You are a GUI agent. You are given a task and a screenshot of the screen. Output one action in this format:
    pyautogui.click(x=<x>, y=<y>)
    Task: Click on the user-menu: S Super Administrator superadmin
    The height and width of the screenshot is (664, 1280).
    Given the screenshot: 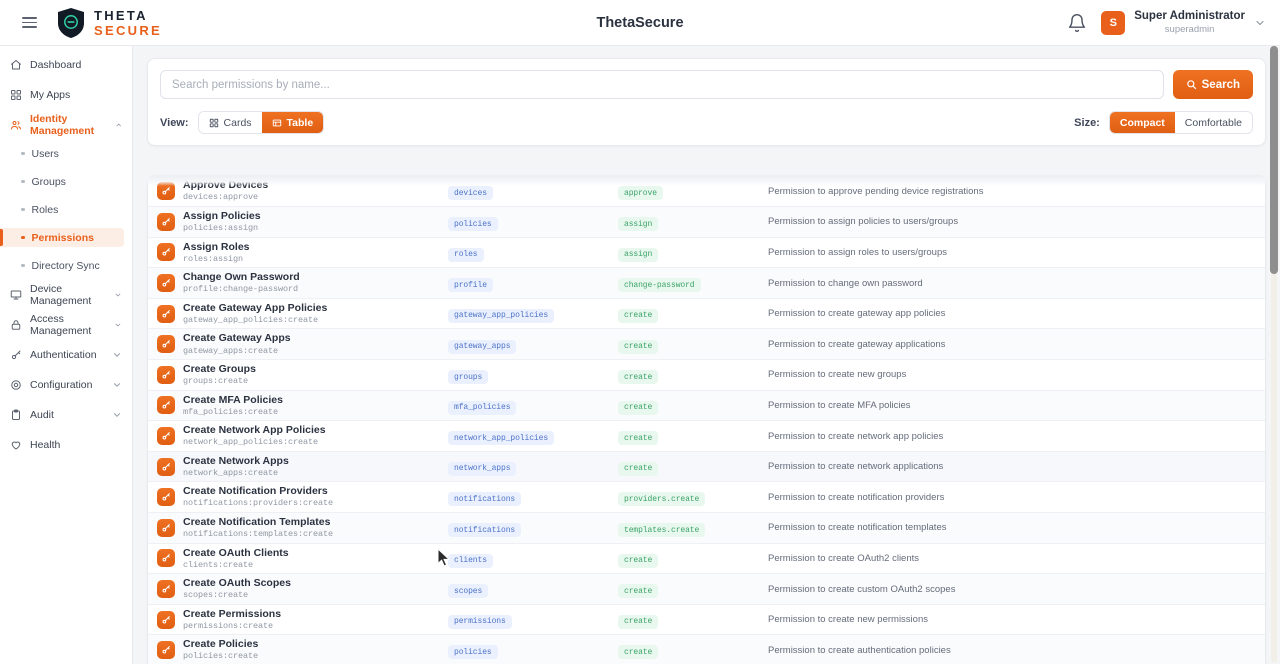 What is the action you would take?
    pyautogui.click(x=1183, y=22)
    